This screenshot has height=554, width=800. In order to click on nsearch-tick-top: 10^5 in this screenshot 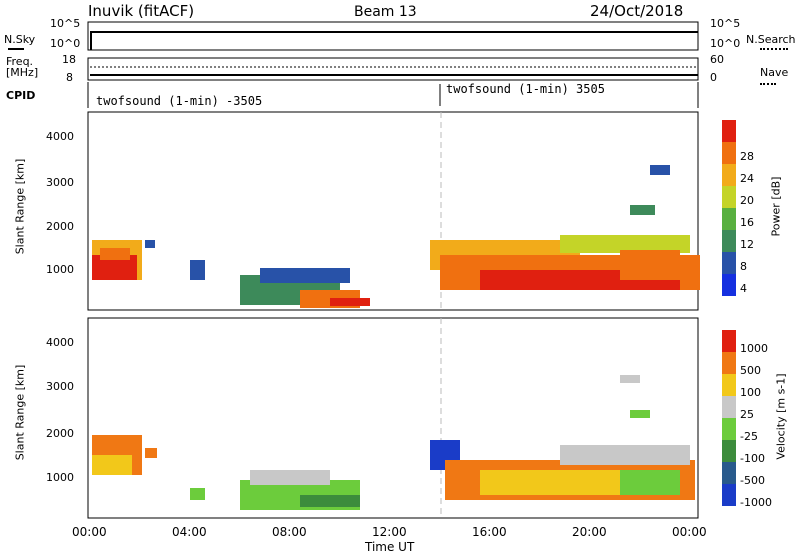, I will do `click(725, 23)`.